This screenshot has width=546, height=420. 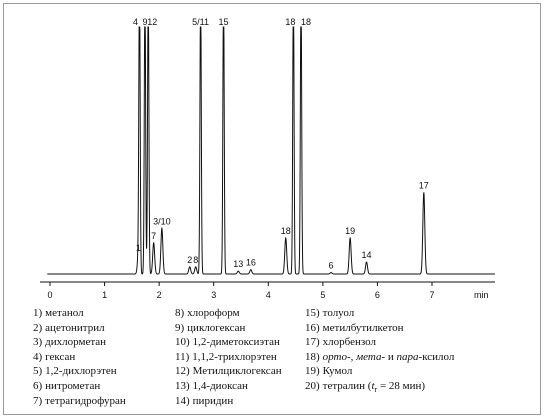 What do you see at coordinates (211, 385) in the screenshot?
I see `legend-item-13: 13) 1,4-диоксан` at bounding box center [211, 385].